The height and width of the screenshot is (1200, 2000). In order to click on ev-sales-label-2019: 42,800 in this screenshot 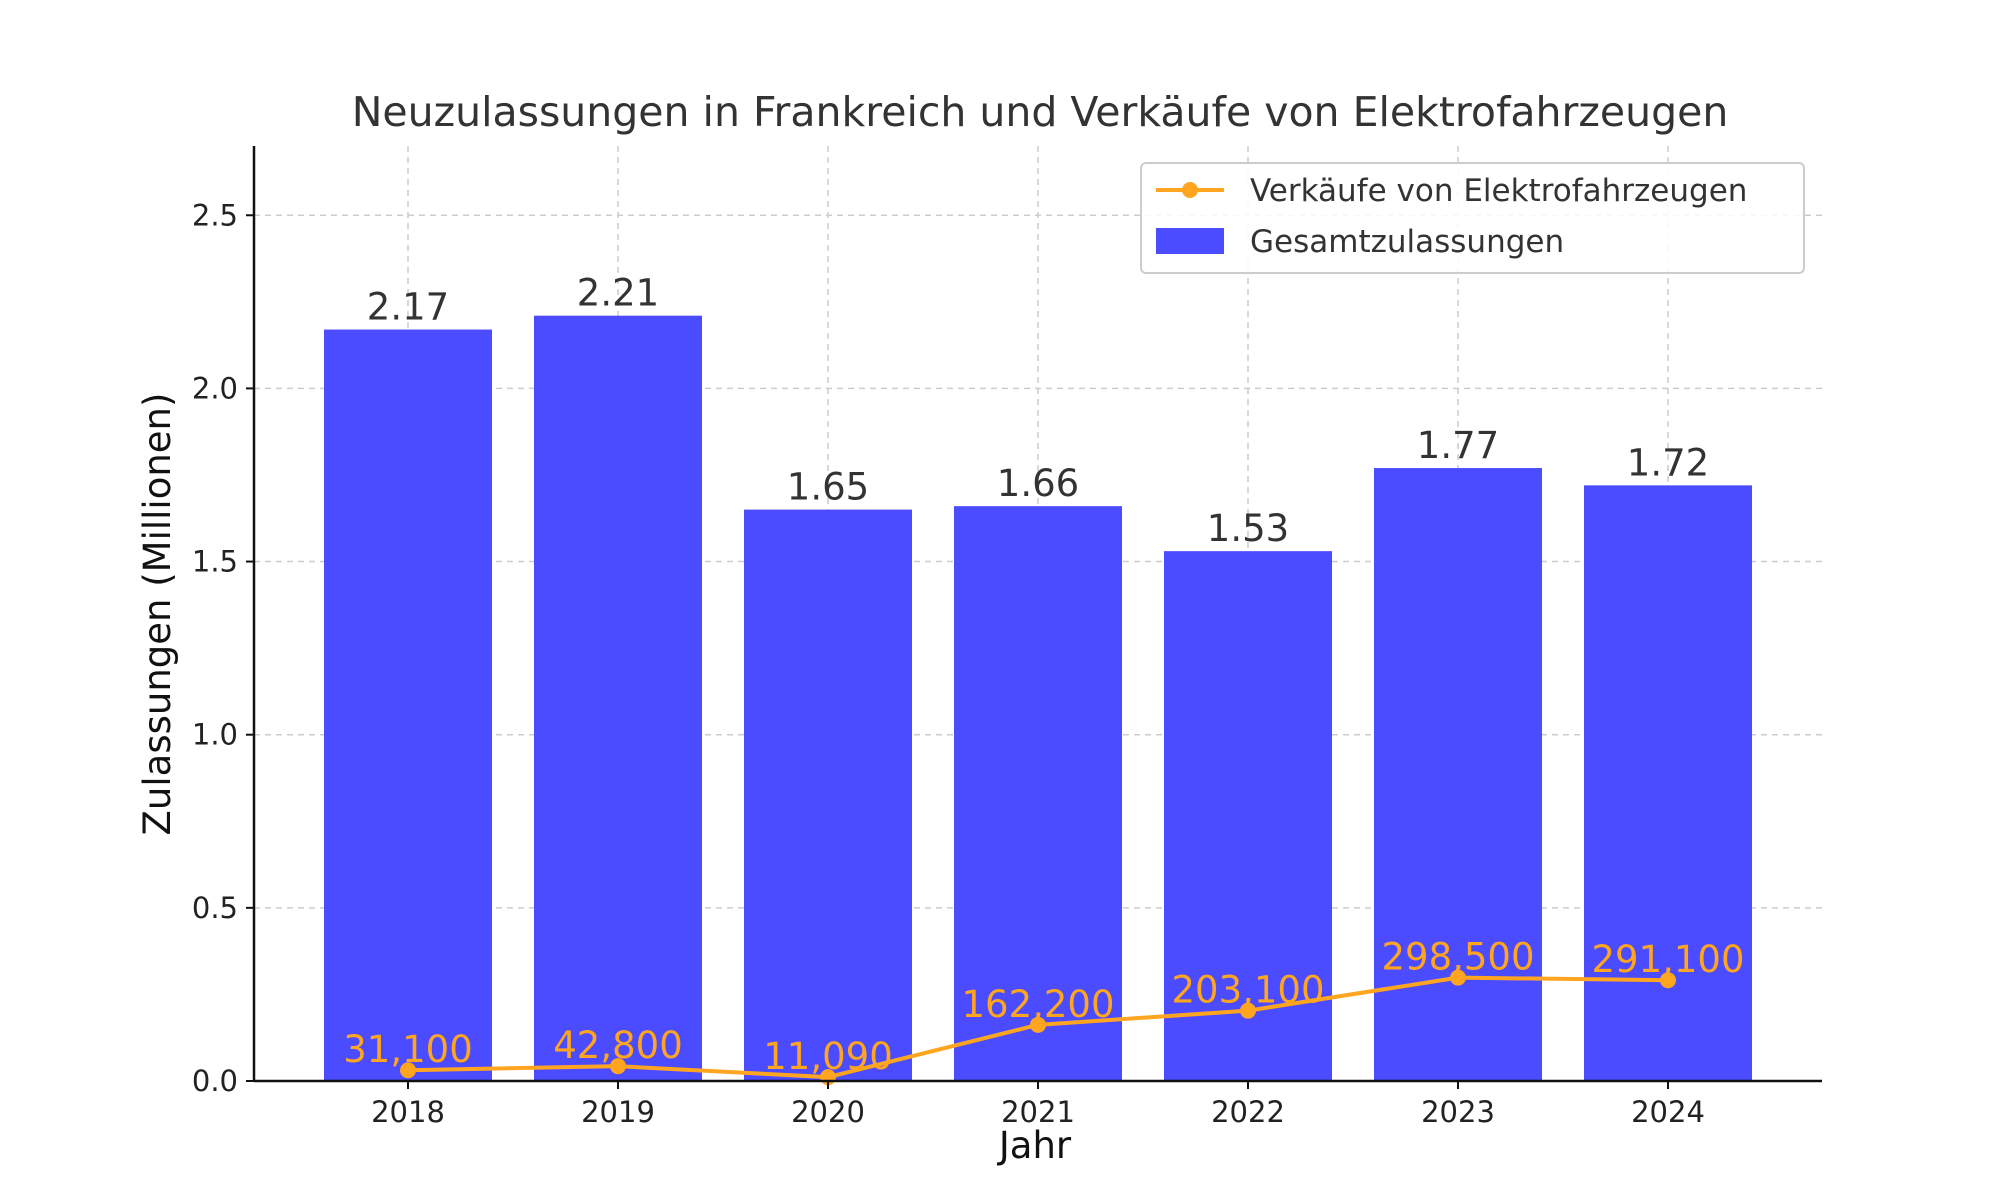, I will do `click(617, 1045)`.